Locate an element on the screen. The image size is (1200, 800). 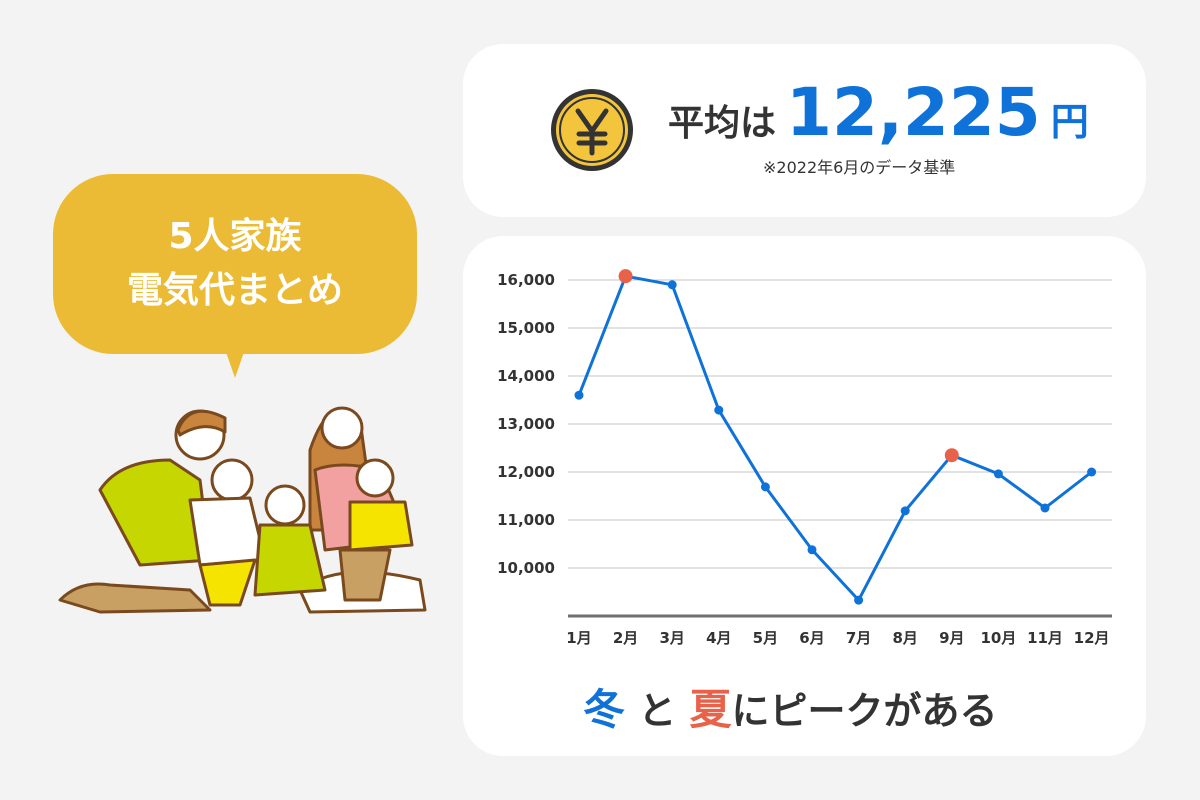
x-tick-label: 5月 is located at coordinates (765, 638).